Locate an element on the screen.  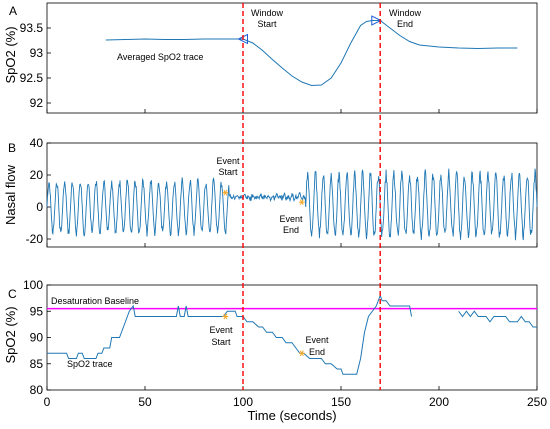
panel-a-plot is located at coordinates (311, 51).